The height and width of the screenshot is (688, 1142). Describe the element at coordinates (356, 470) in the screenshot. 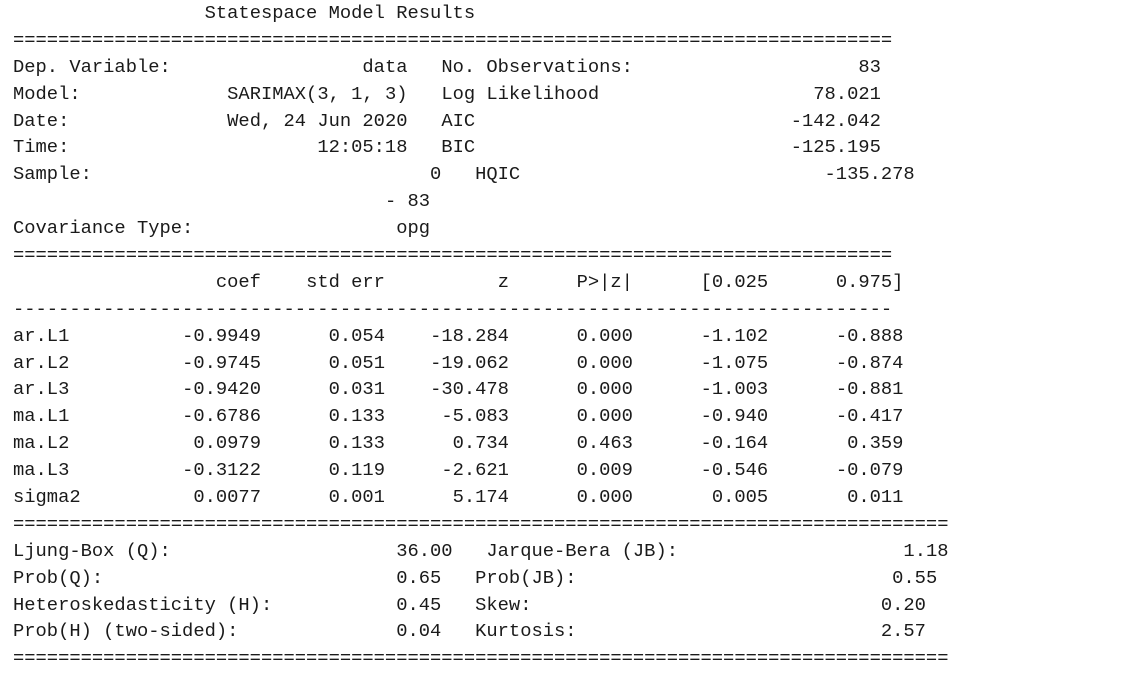

I see `cell: 0.119` at that location.